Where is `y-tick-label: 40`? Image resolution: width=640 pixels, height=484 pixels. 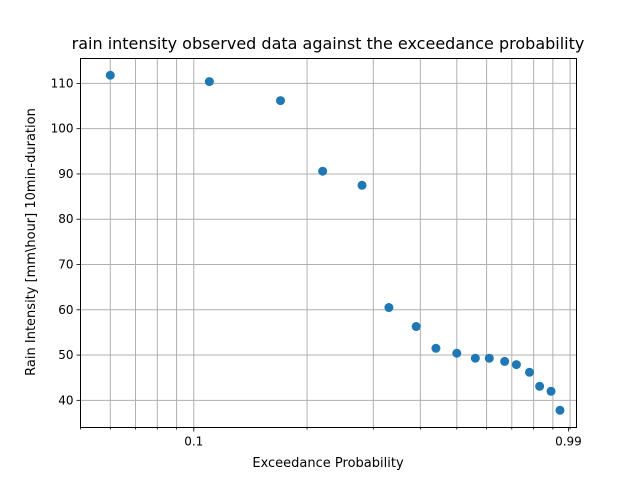
y-tick-label: 40 is located at coordinates (65, 400).